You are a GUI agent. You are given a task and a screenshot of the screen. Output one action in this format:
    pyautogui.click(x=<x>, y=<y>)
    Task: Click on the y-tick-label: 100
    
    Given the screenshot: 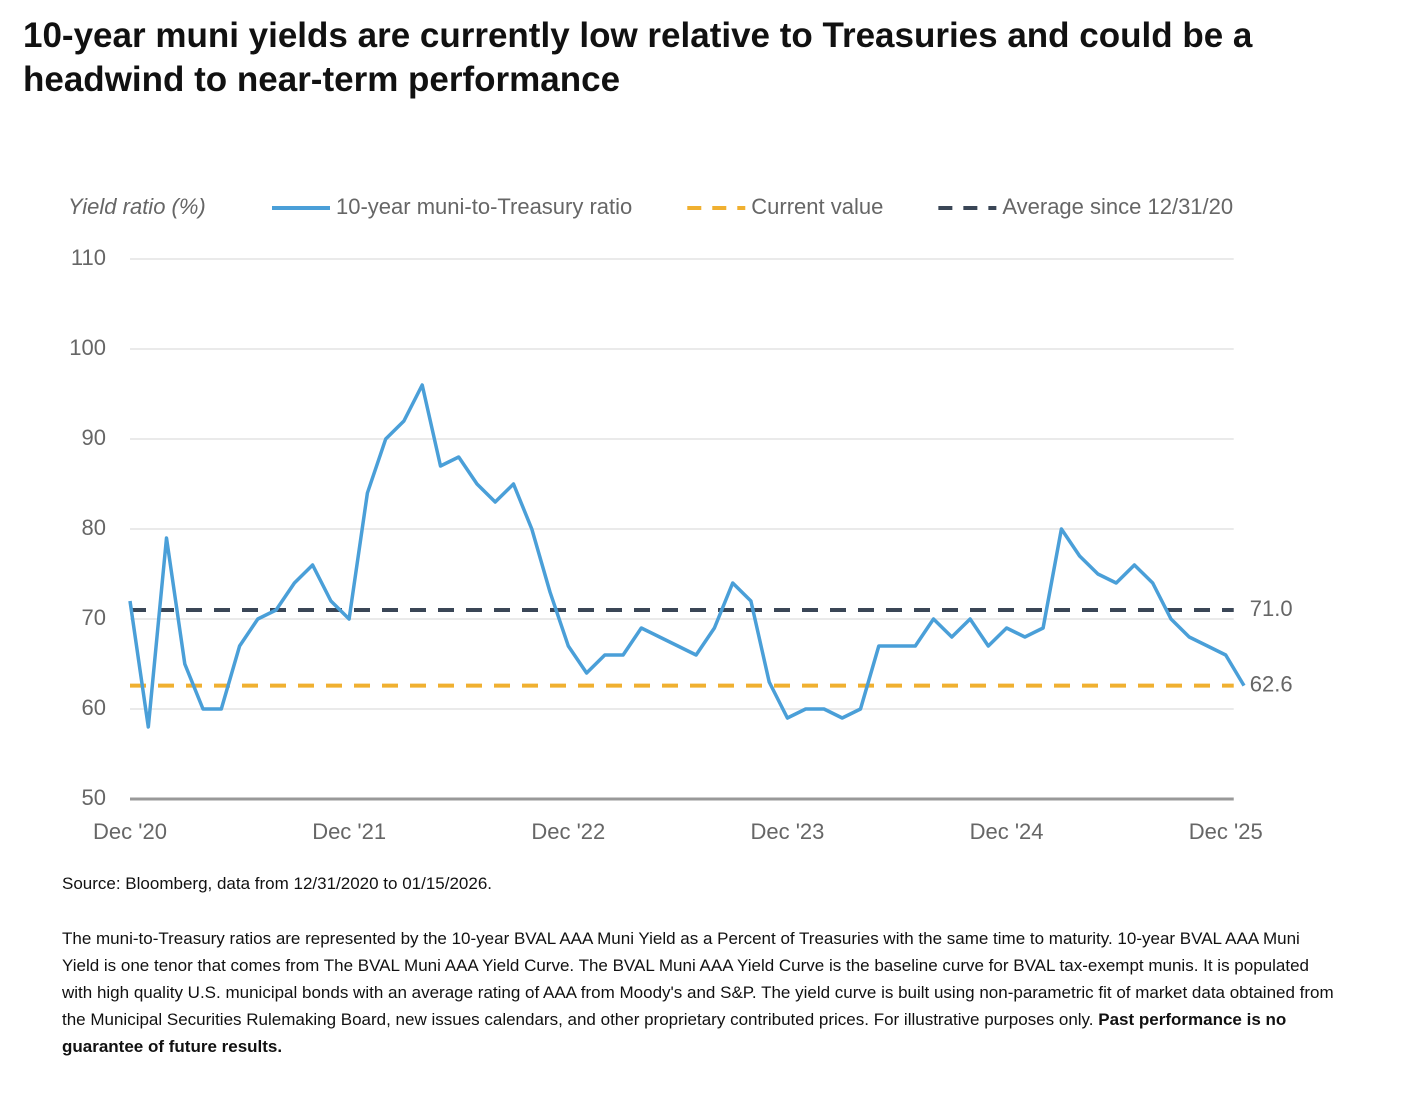 What is the action you would take?
    pyautogui.click(x=87, y=347)
    